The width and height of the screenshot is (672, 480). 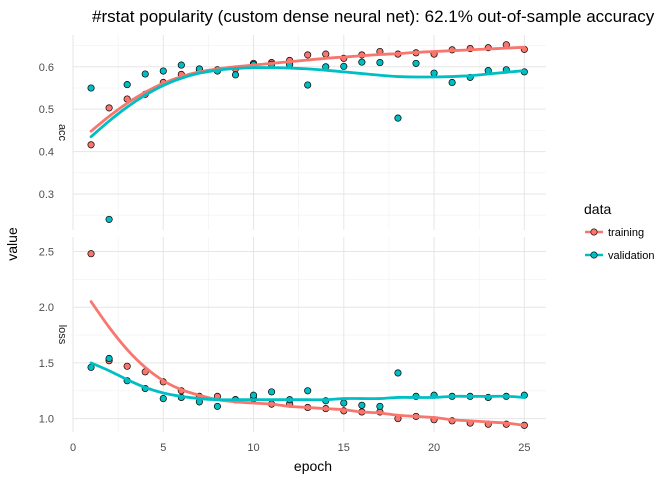 What do you see at coordinates (594, 255) in the screenshot?
I see `legend-point-validation` at bounding box center [594, 255].